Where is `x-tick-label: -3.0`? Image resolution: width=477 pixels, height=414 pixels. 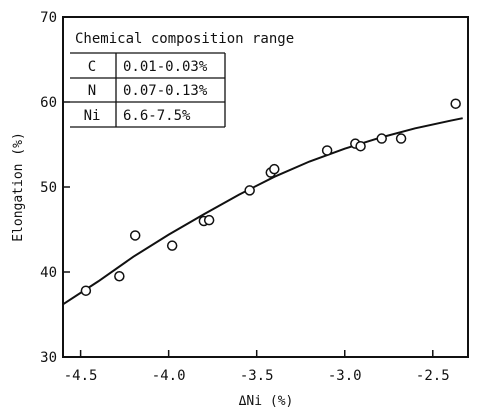 x-tick-label: -3.0 is located at coordinates (345, 376).